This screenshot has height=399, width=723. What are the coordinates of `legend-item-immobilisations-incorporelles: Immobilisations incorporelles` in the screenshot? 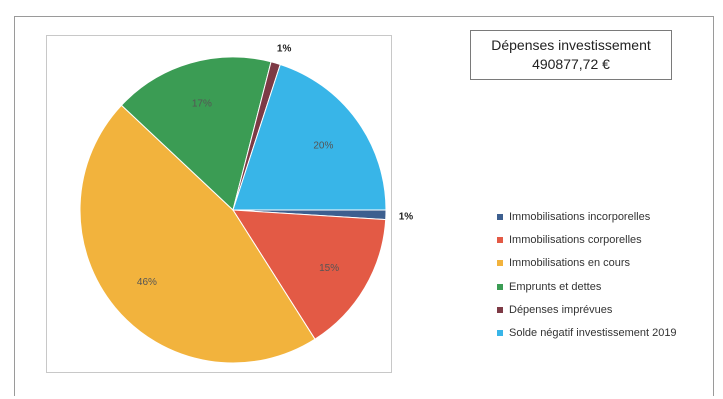 It's located at (587, 216).